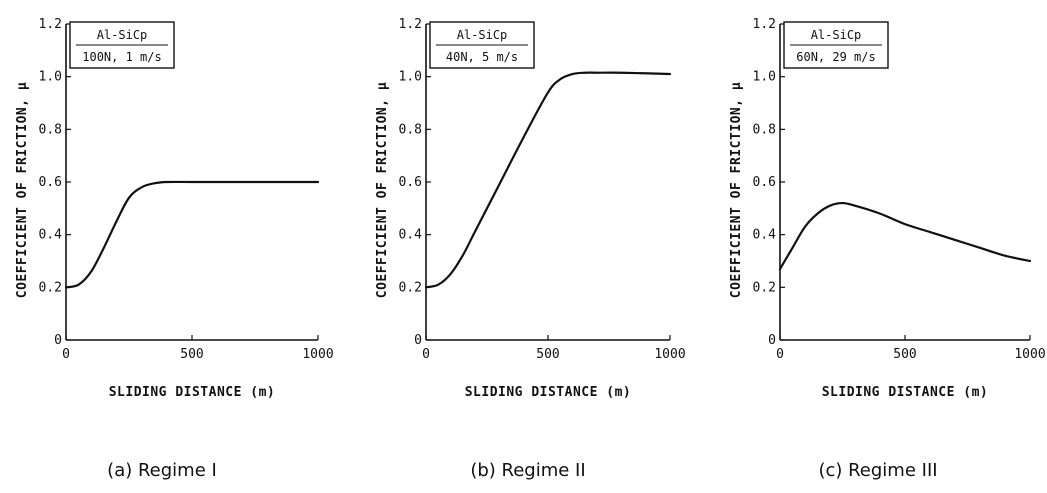 The width and height of the screenshot is (1047, 493). I want to click on legend-conditions: 40N, 5 m/s, so click(482, 57).